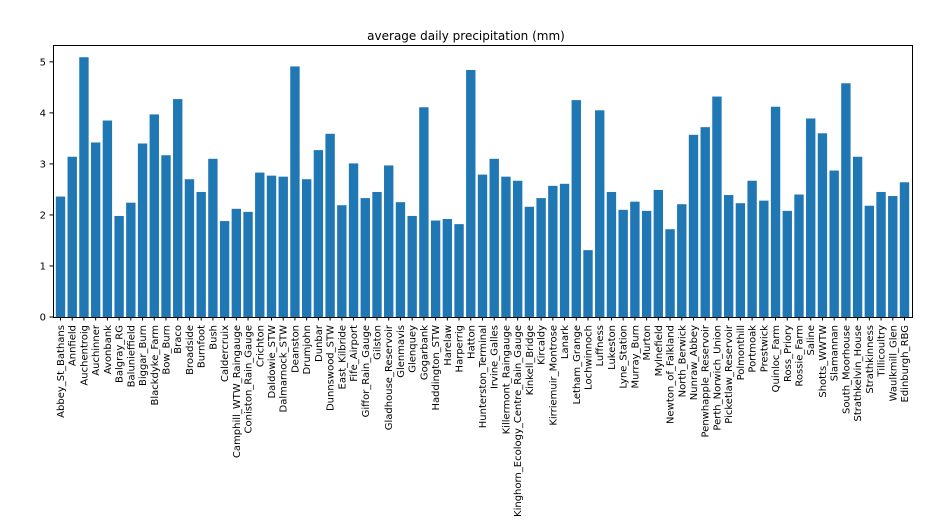  I want to click on bar-Waulkmill_Glen, so click(893, 256).